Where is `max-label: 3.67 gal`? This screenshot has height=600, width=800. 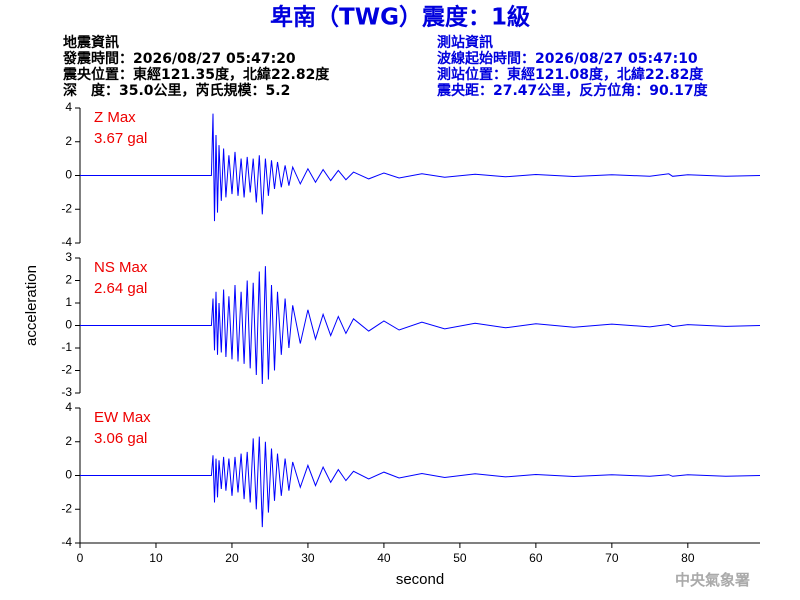
max-label: 3.67 gal is located at coordinates (120, 138).